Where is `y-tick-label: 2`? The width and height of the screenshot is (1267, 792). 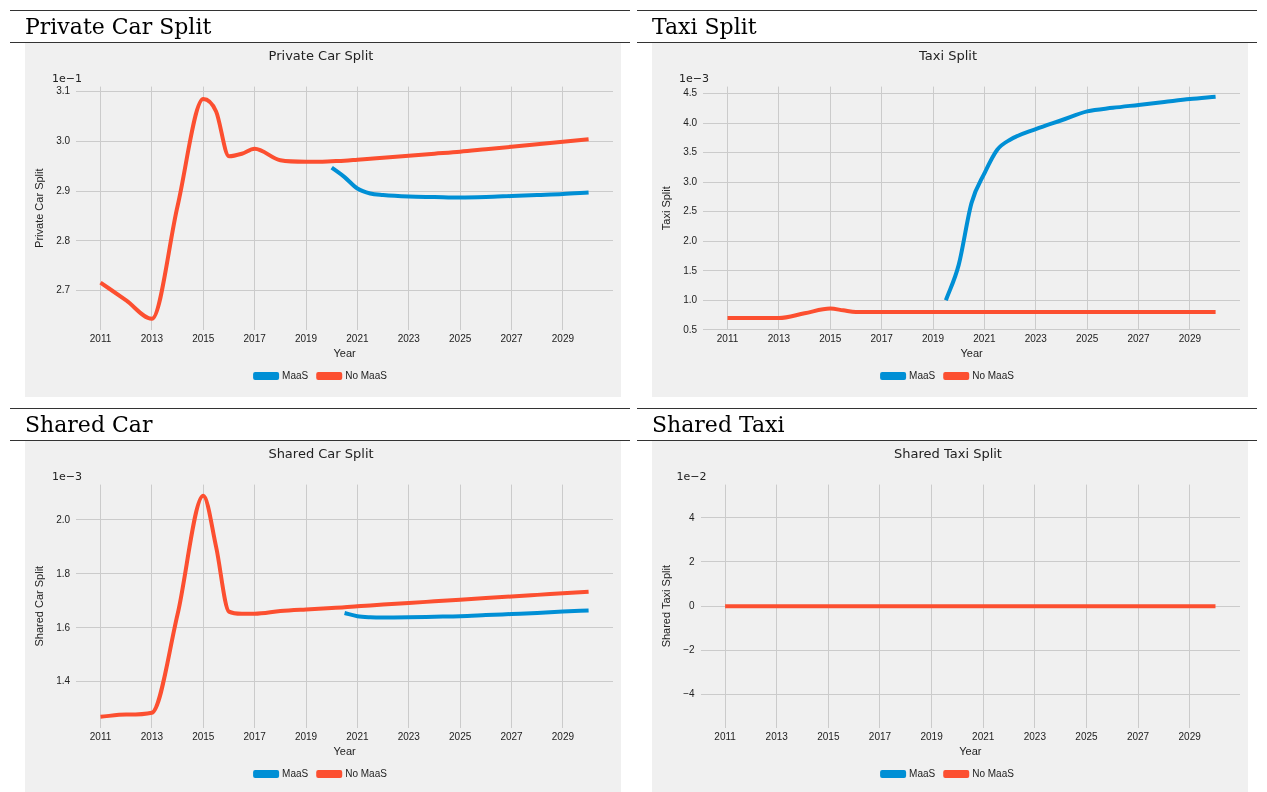 y-tick-label: 2 is located at coordinates (692, 561).